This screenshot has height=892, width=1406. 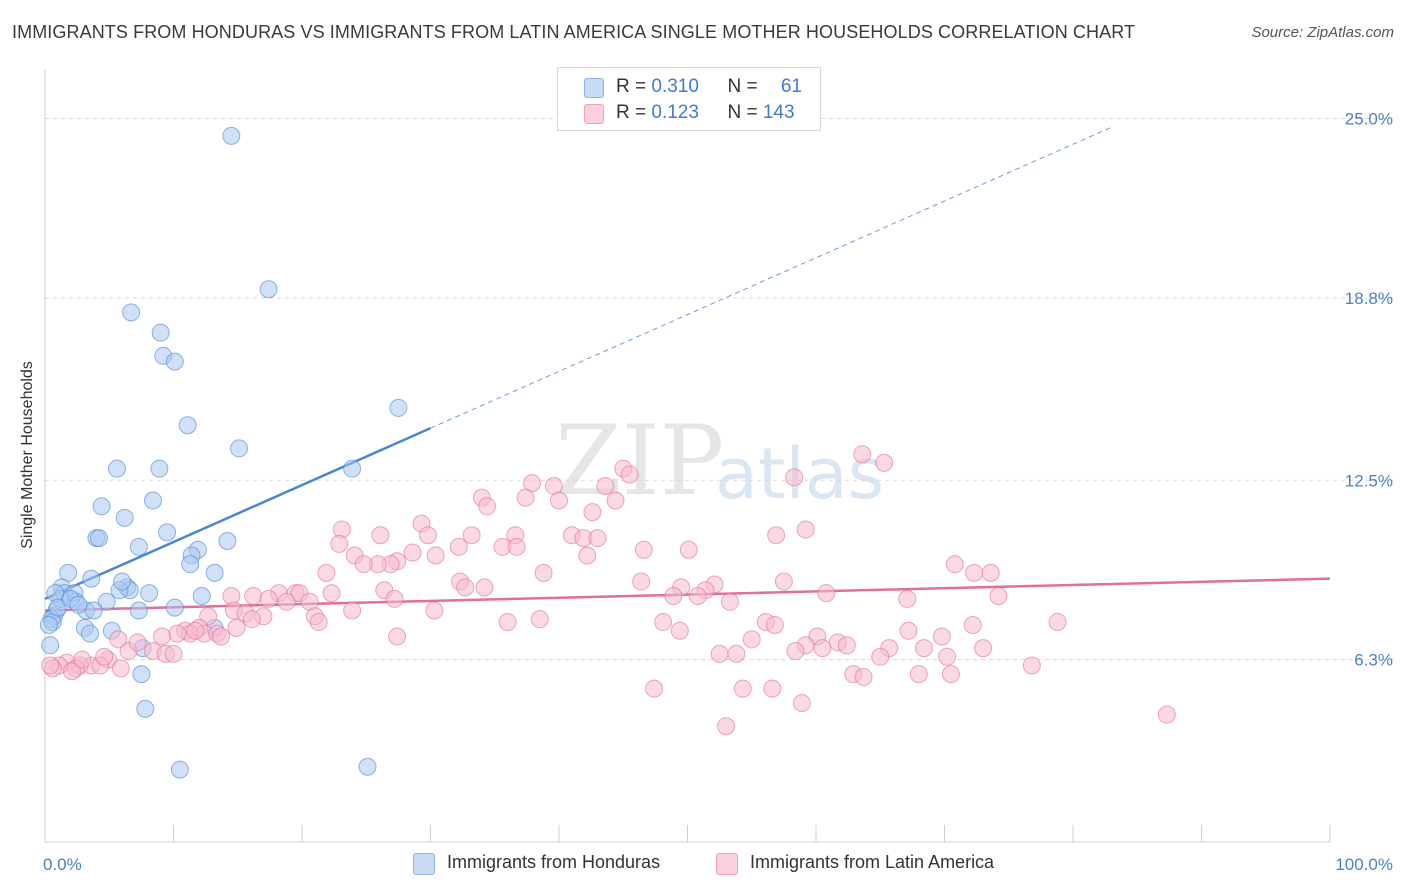 What do you see at coordinates (1373, 660) in the screenshot?
I see `y-tick-label: 6.3%` at bounding box center [1373, 660].